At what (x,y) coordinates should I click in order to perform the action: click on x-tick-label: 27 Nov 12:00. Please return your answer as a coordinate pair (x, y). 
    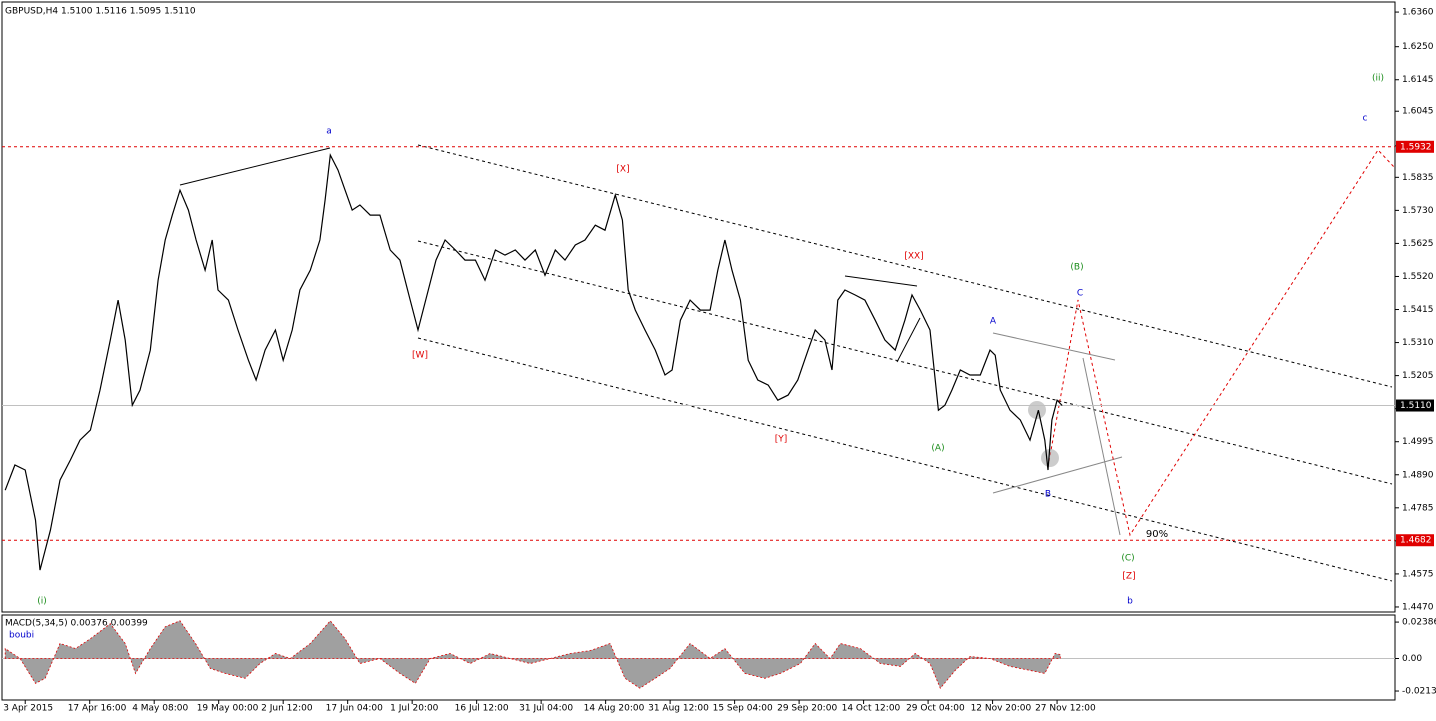
    Looking at the image, I should click on (1065, 709).